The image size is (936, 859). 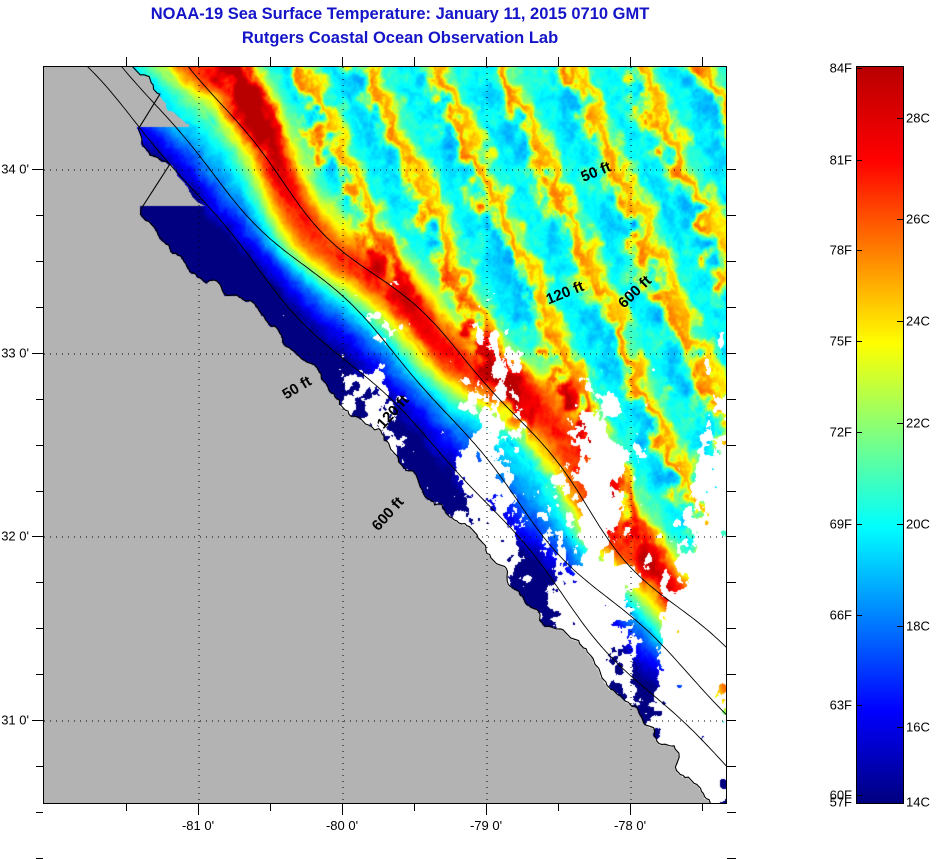 I want to click on colorbar-label-celsius: 28C, so click(x=918, y=118).